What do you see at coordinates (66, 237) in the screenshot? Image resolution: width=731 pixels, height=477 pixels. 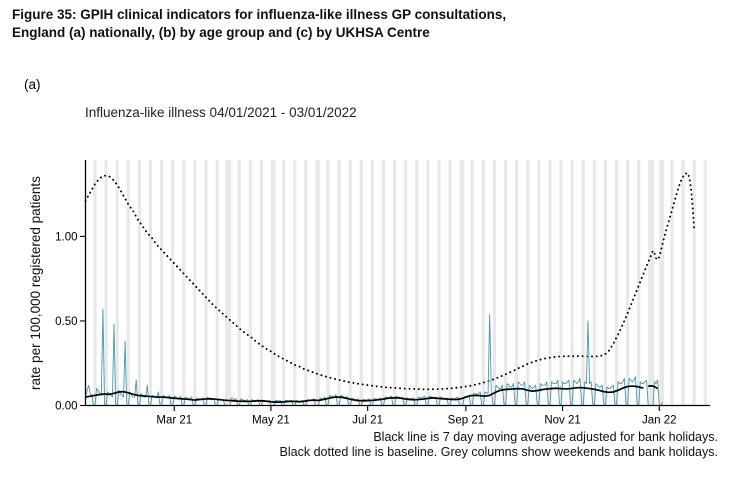 I see `svg-text: 1.00` at bounding box center [66, 237].